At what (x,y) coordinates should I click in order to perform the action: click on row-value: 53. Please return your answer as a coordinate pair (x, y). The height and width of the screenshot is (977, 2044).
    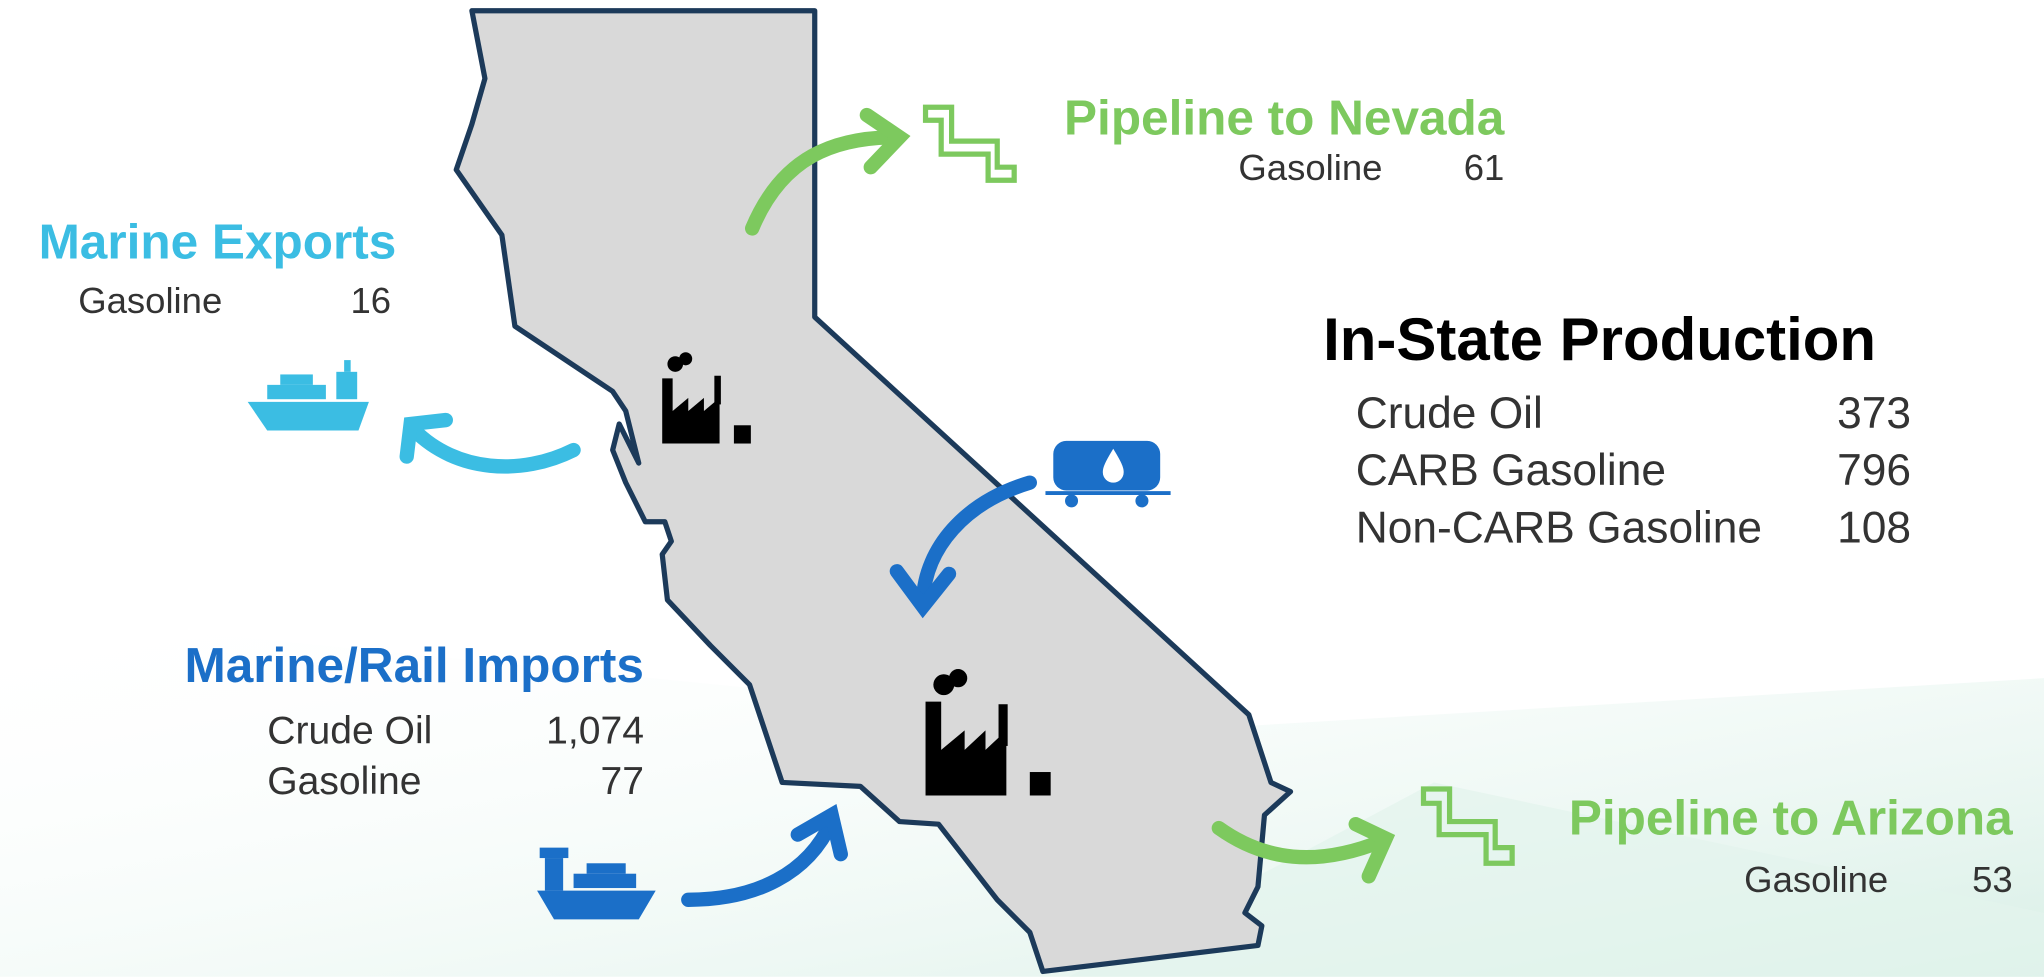
    Looking at the image, I should click on (1992, 879).